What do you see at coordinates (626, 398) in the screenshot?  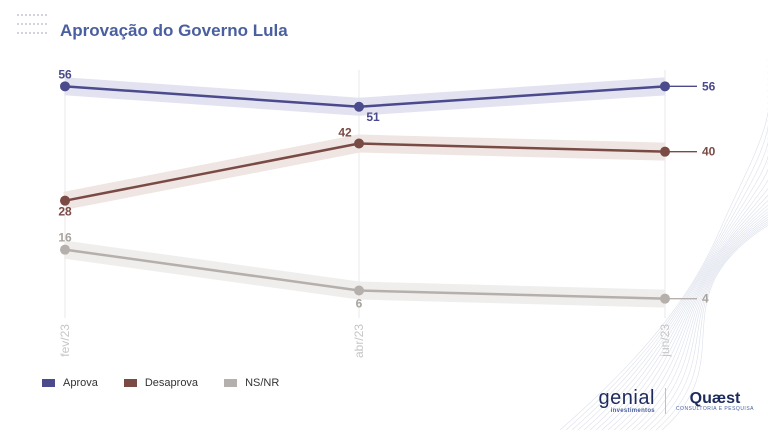 I see `genial-logo-text: genial` at bounding box center [626, 398].